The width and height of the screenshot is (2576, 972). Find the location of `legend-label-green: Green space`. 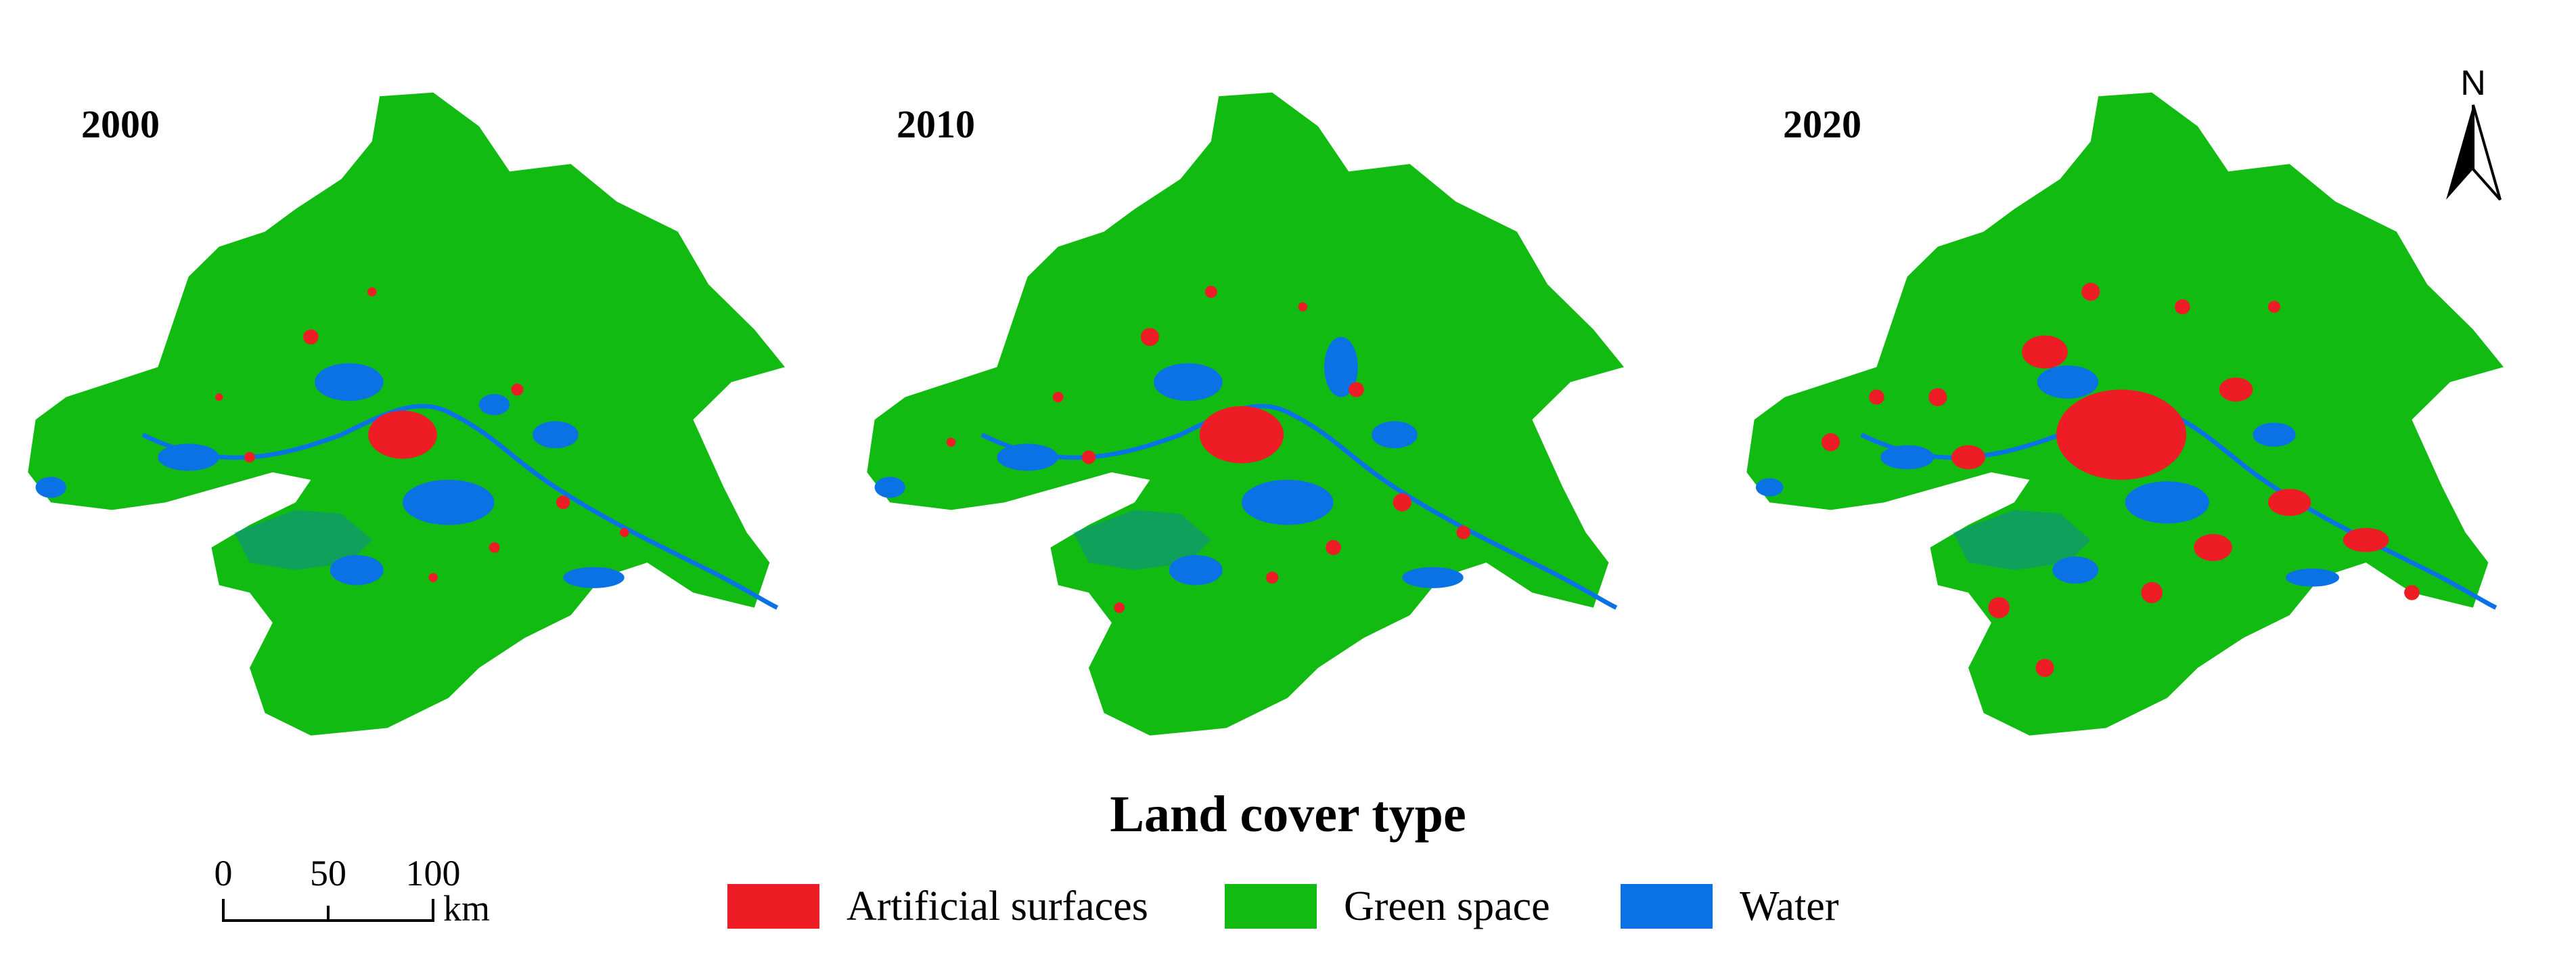

legend-label-green: Green space is located at coordinates (1447, 906).